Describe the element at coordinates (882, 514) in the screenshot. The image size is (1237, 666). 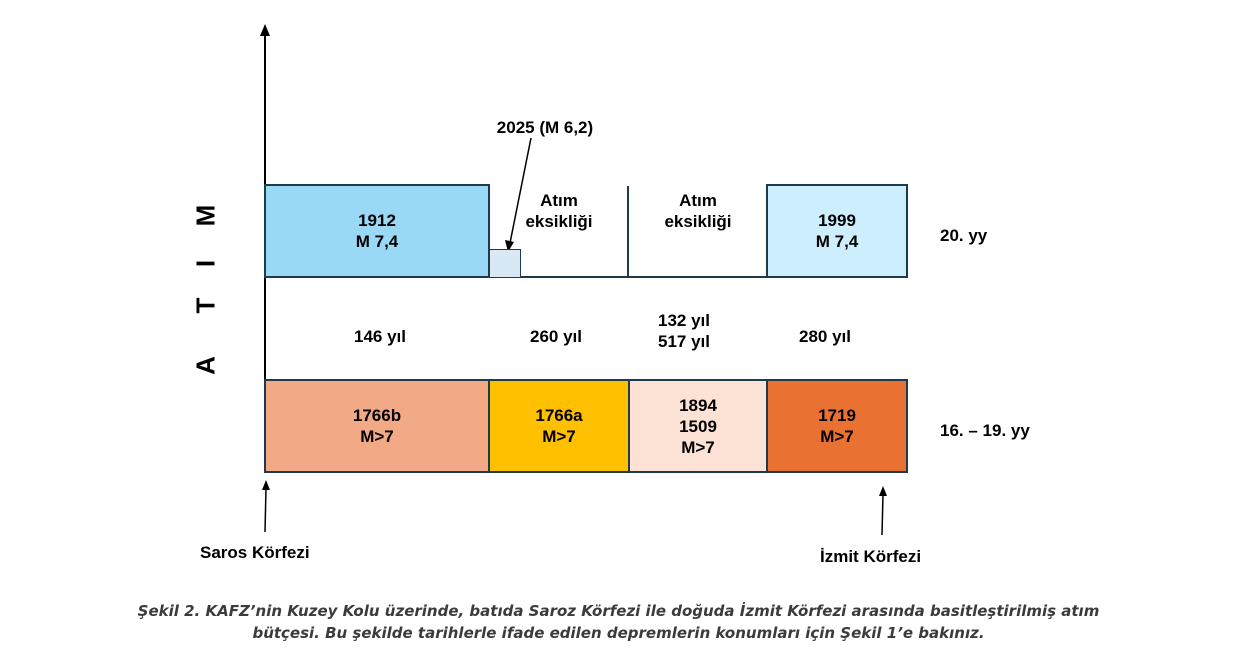
I see `izmit-arrow-line` at that location.